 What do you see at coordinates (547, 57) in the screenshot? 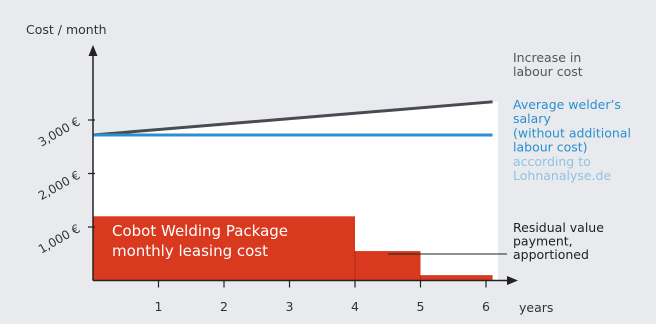
I see `annotation-line: Increase in` at bounding box center [547, 57].